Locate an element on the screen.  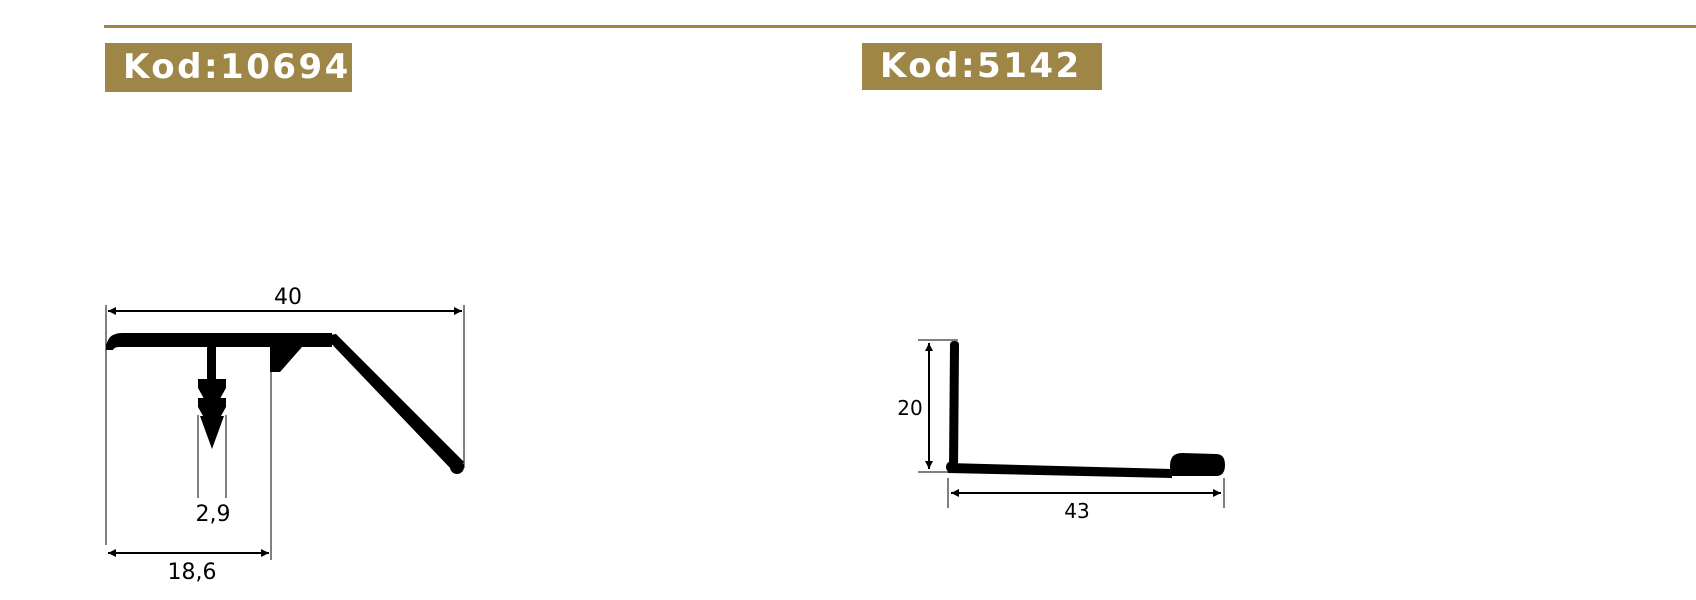
dimension-label-slot-width: 2,9 is located at coordinates (213, 514).